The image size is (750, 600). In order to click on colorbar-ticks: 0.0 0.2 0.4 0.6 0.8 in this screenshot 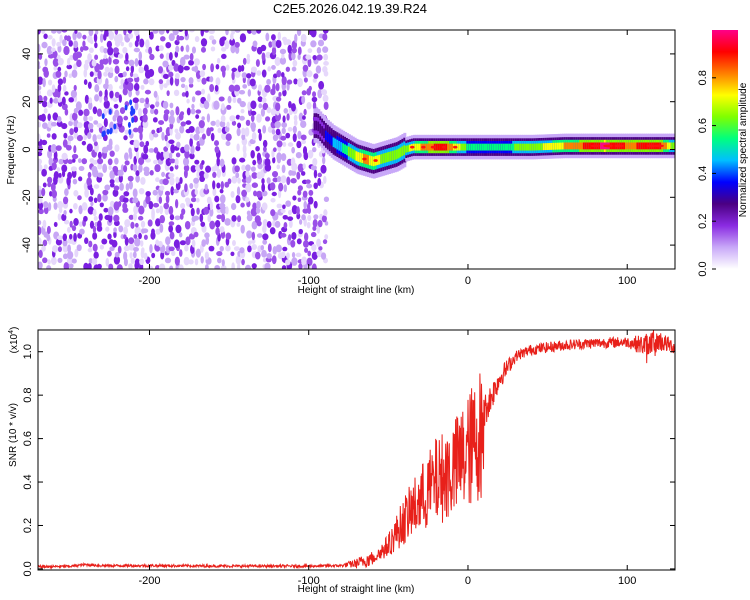, I will do `click(706, 173)`.